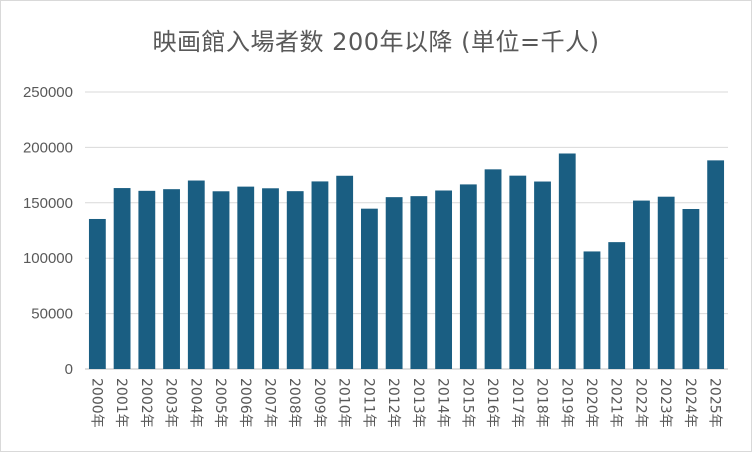 The image size is (752, 452). I want to click on y-tick-label: 250000, so click(48, 92).